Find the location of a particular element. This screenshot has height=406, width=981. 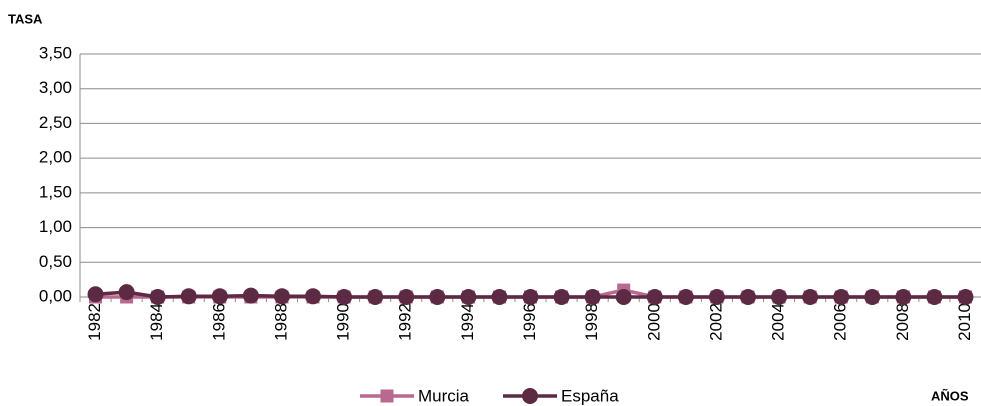

y-tick-label: 0,00 is located at coordinates (55, 295).